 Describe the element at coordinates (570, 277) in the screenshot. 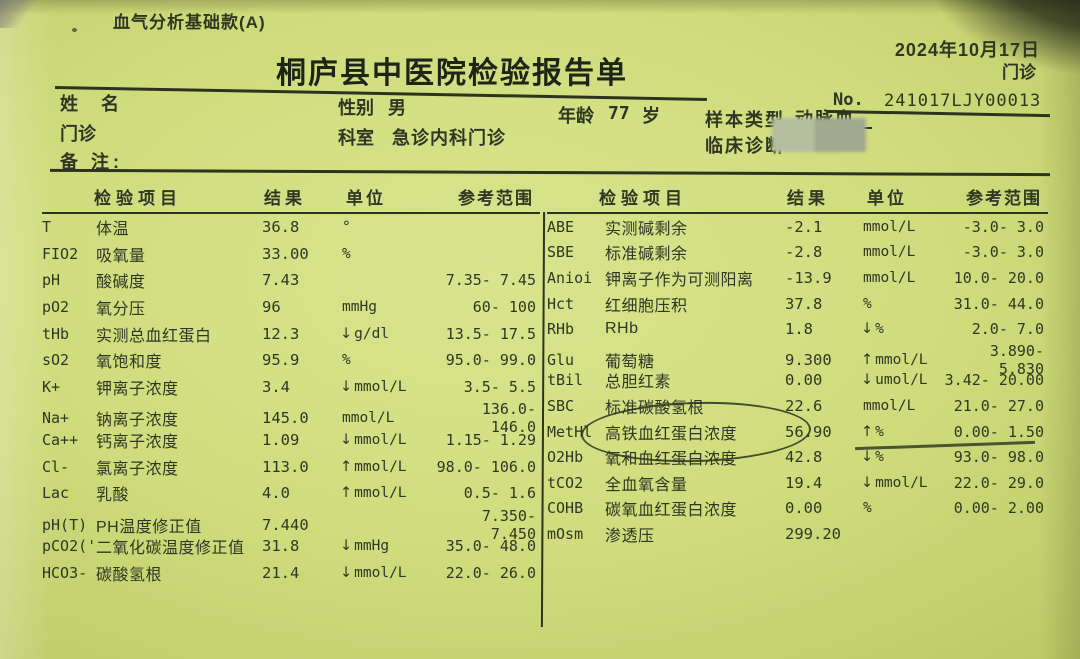

I see `test-code: Anioi` at that location.